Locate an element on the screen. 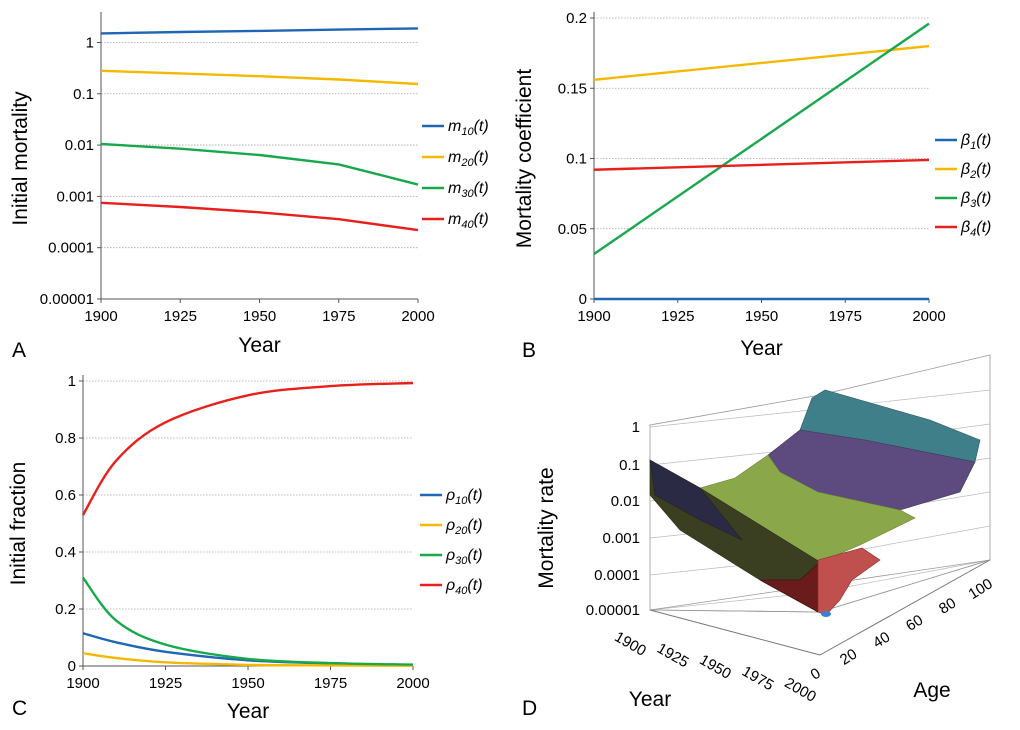 The image size is (1020, 730). z-tick-label: 0.01 is located at coordinates (625, 501).